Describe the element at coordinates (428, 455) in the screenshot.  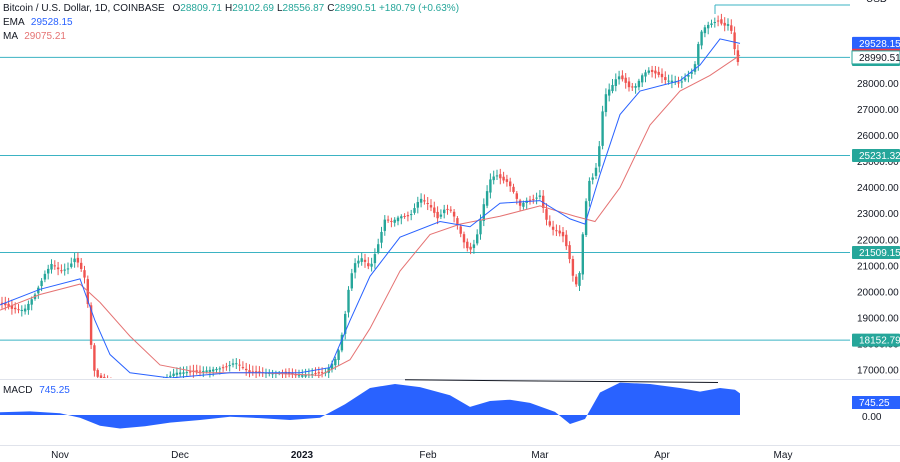
I see `x-tick-label: Feb` at that location.